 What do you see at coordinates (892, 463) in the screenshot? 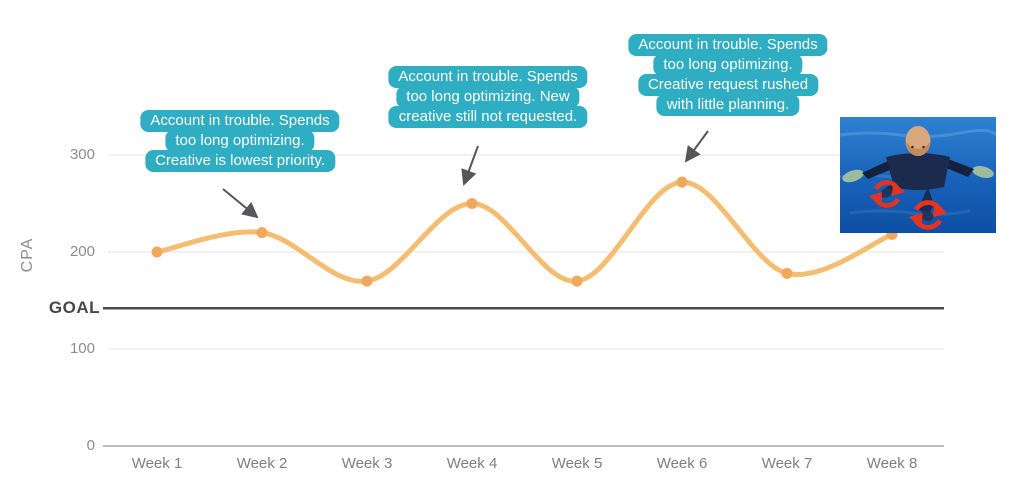
I see `x-tick-label: Week 8` at bounding box center [892, 463].